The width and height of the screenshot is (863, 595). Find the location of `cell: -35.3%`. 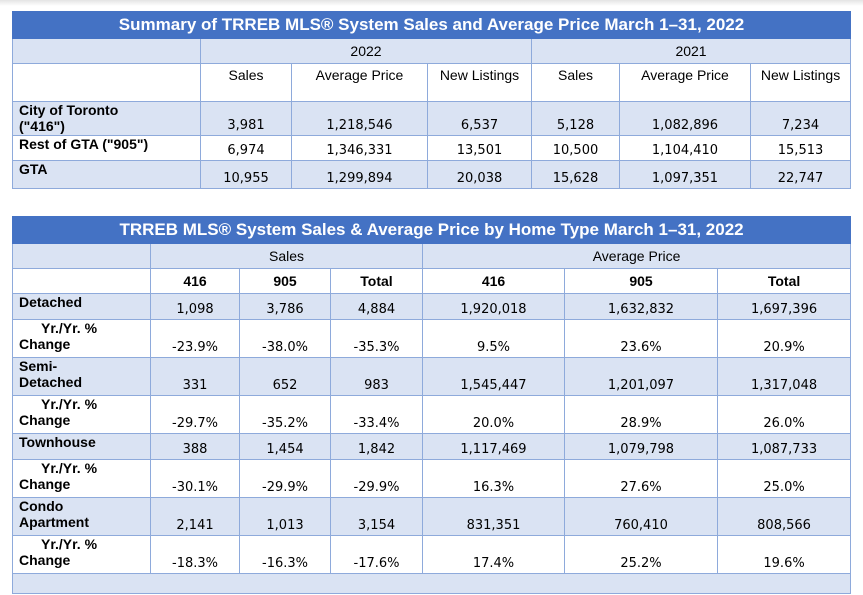

cell: -35.3% is located at coordinates (376, 338).